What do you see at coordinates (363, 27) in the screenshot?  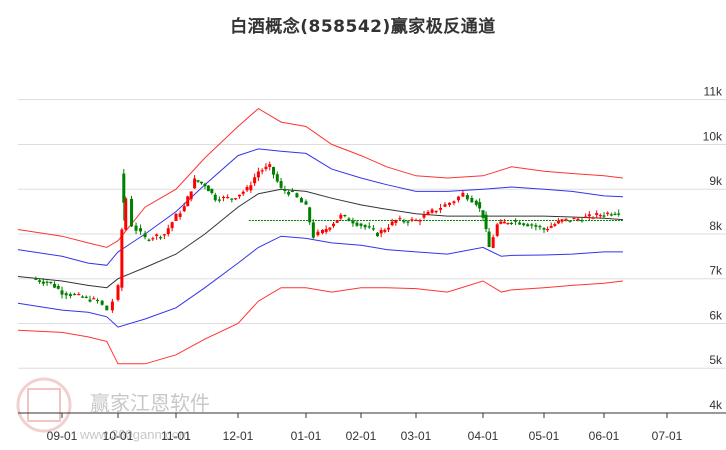 I see `chart-title: 白酒概念(858542)赢家极反通道` at bounding box center [363, 27].